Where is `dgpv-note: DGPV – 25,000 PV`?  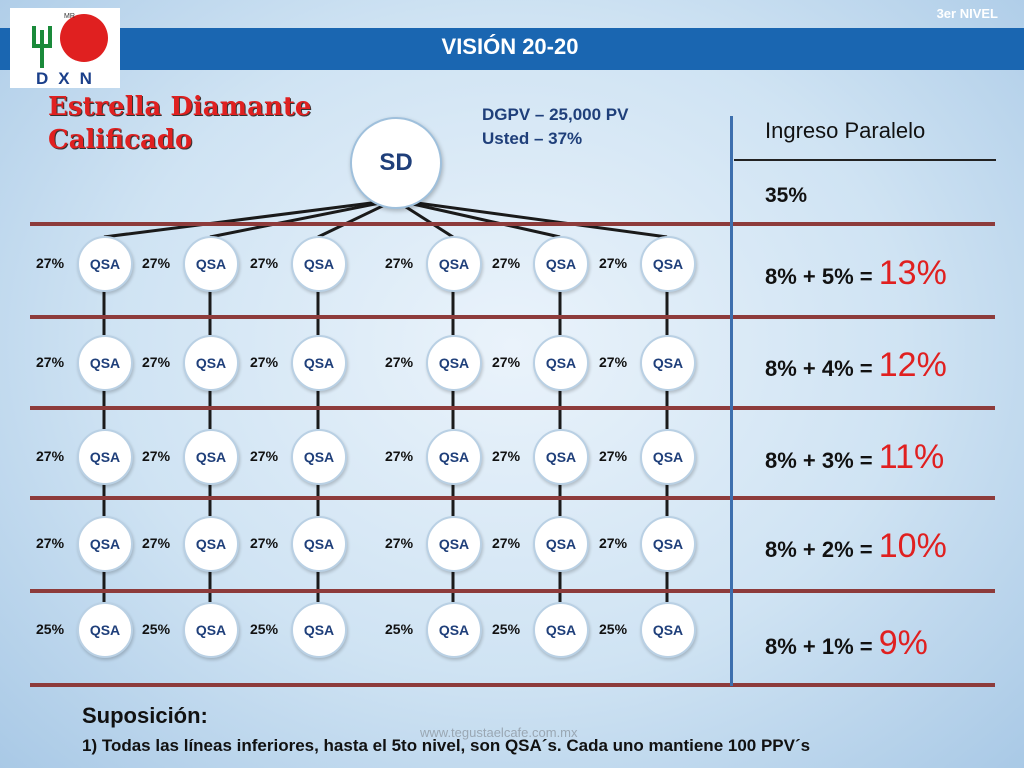
dgpv-note: DGPV – 25,000 PV is located at coordinates (555, 114).